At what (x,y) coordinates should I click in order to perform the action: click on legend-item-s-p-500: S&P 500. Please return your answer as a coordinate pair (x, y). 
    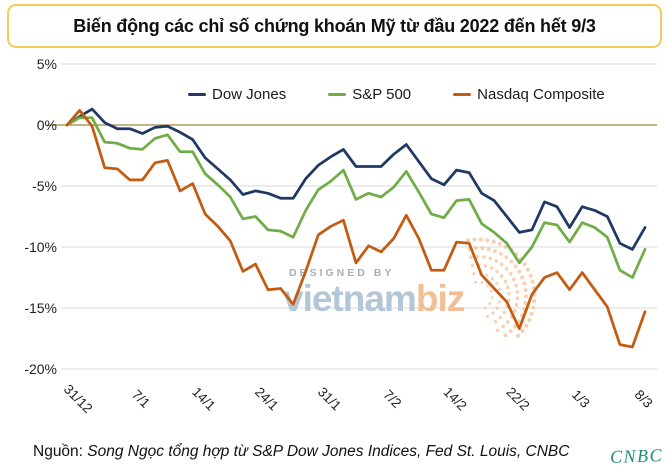
    Looking at the image, I should click on (369, 94).